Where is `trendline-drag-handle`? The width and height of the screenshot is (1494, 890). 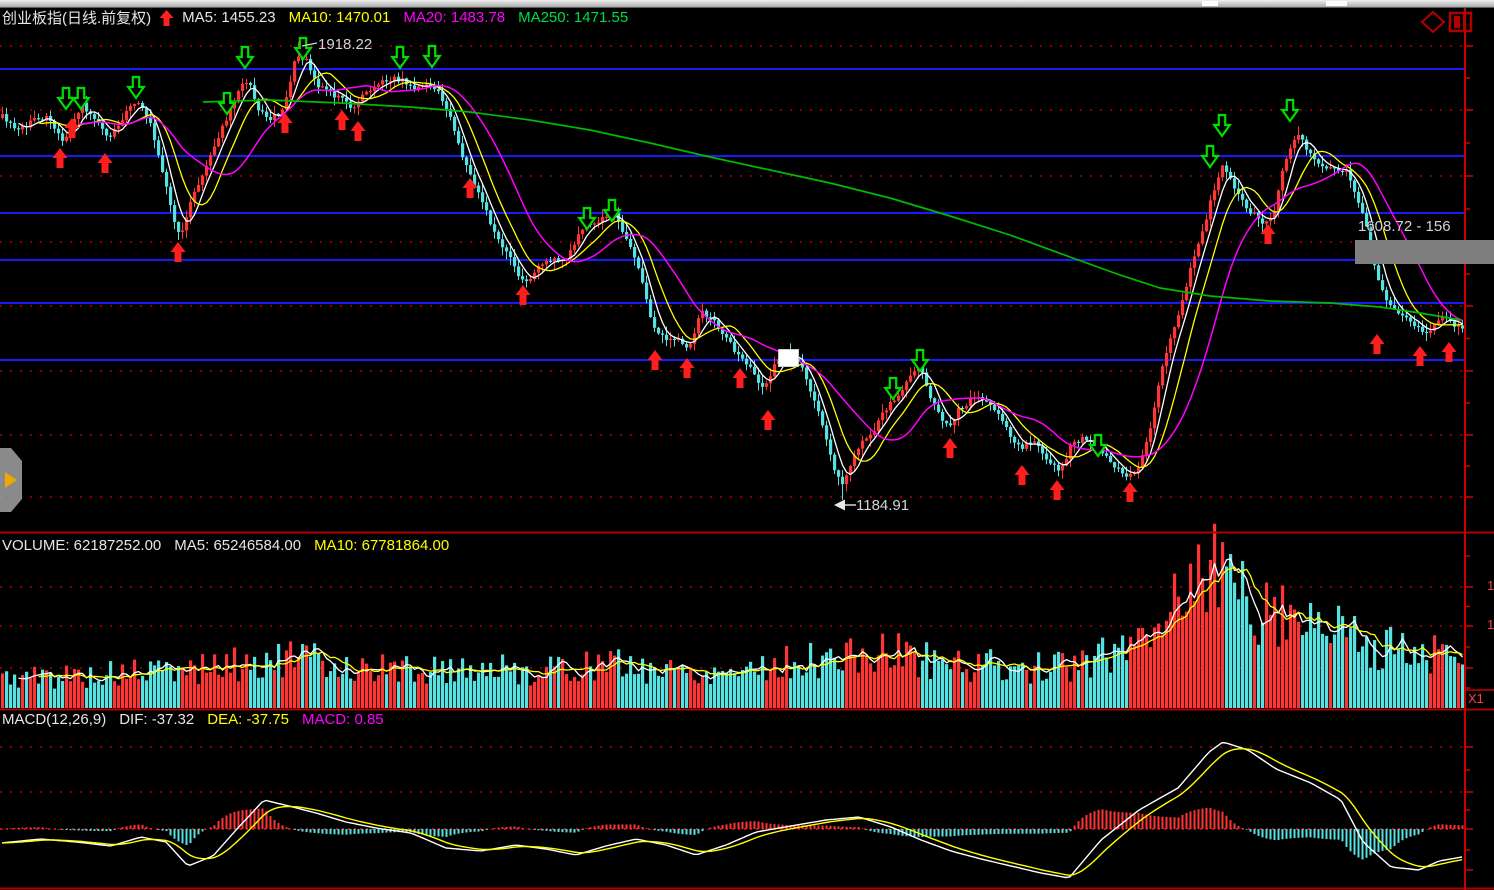 trendline-drag-handle is located at coordinates (788, 358).